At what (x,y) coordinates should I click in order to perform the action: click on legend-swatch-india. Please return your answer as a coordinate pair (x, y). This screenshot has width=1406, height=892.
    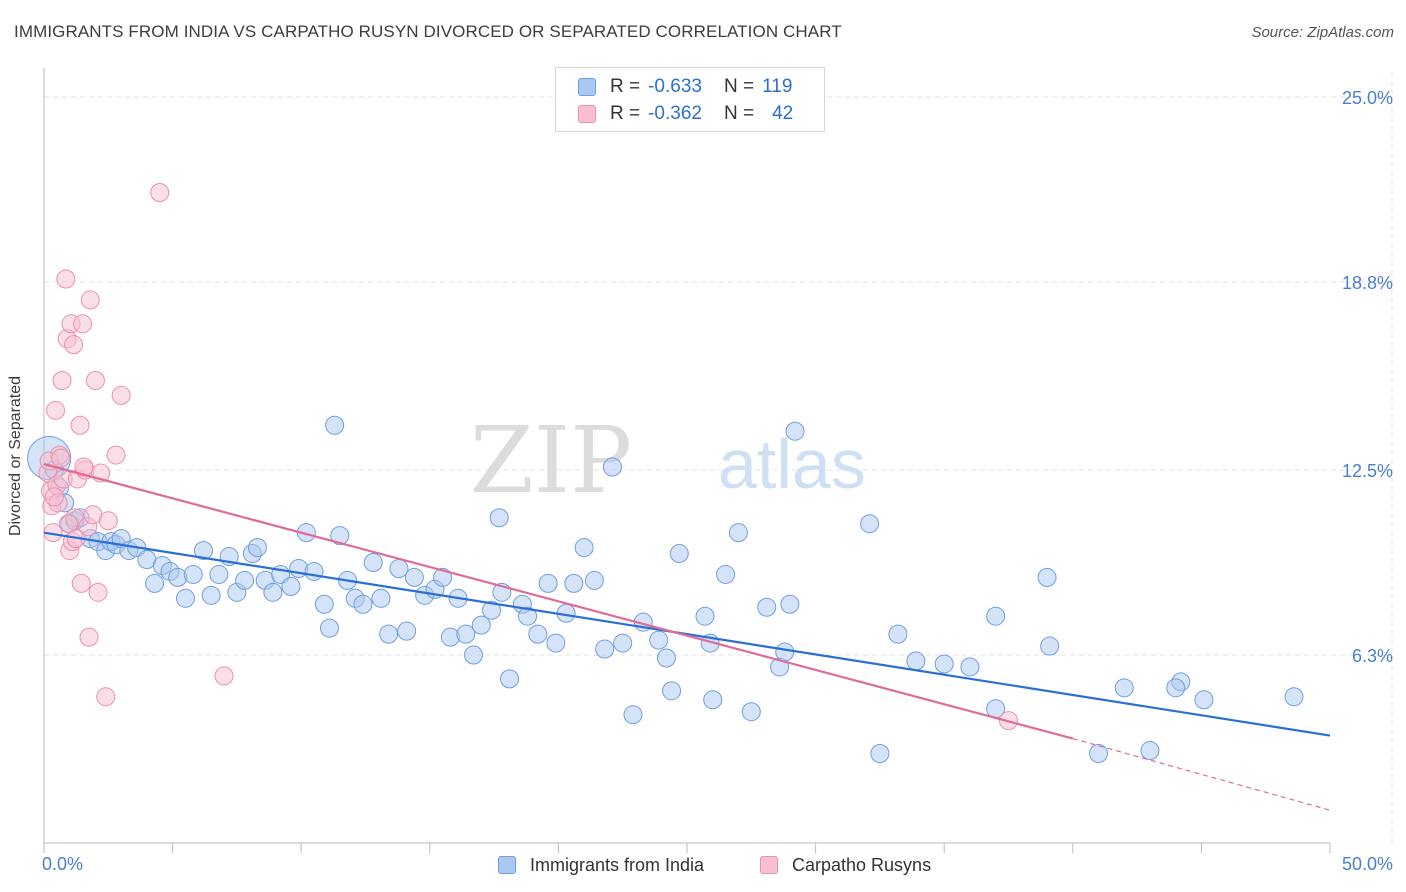
    Looking at the image, I should click on (587, 87).